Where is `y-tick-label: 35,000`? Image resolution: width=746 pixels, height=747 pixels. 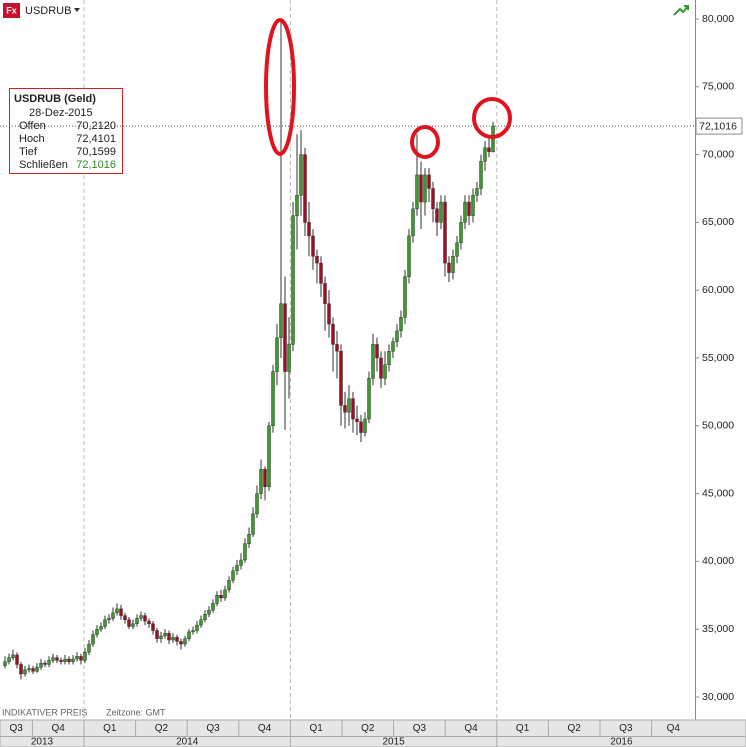 y-tick-label: 35,000 is located at coordinates (718, 629).